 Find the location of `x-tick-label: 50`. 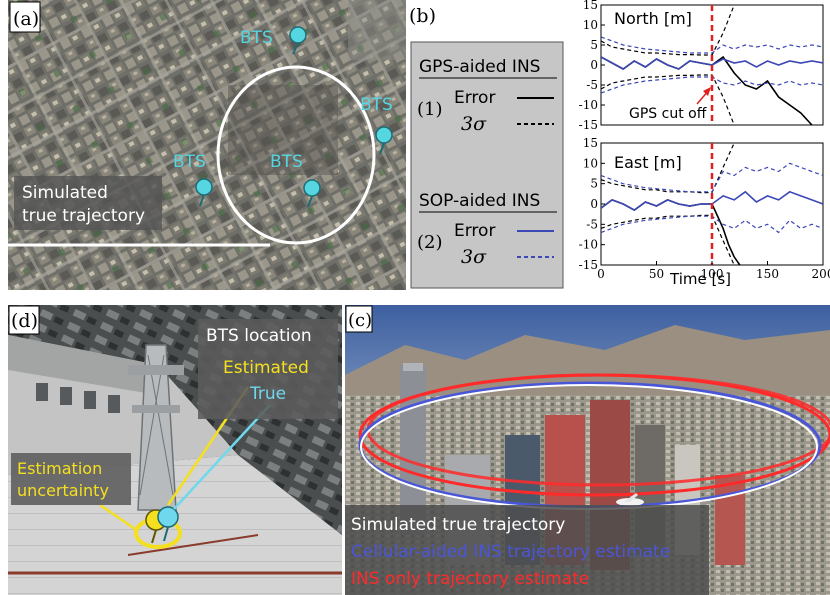

x-tick-label: 50 is located at coordinates (656, 274).